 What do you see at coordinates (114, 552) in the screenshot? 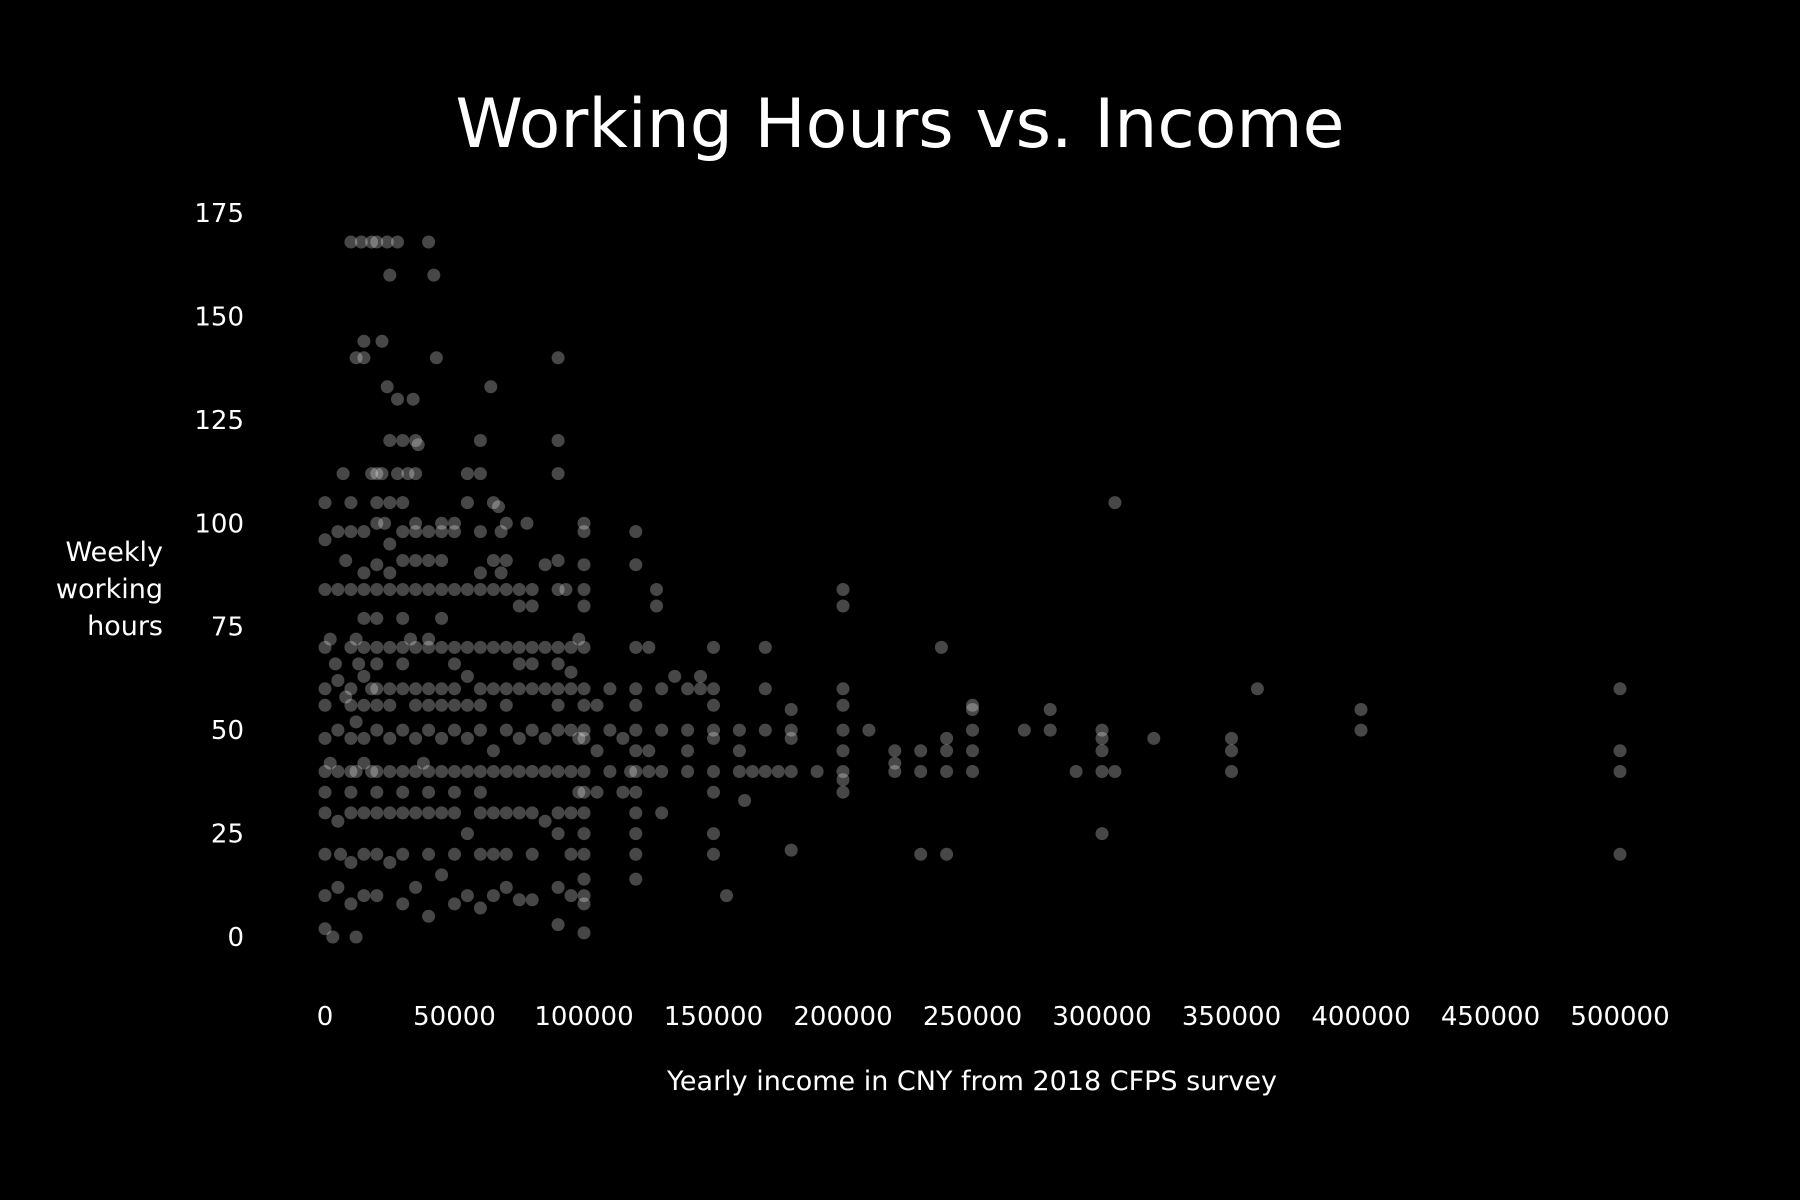
I see `y-axis-label-line-1: Weekly` at bounding box center [114, 552].